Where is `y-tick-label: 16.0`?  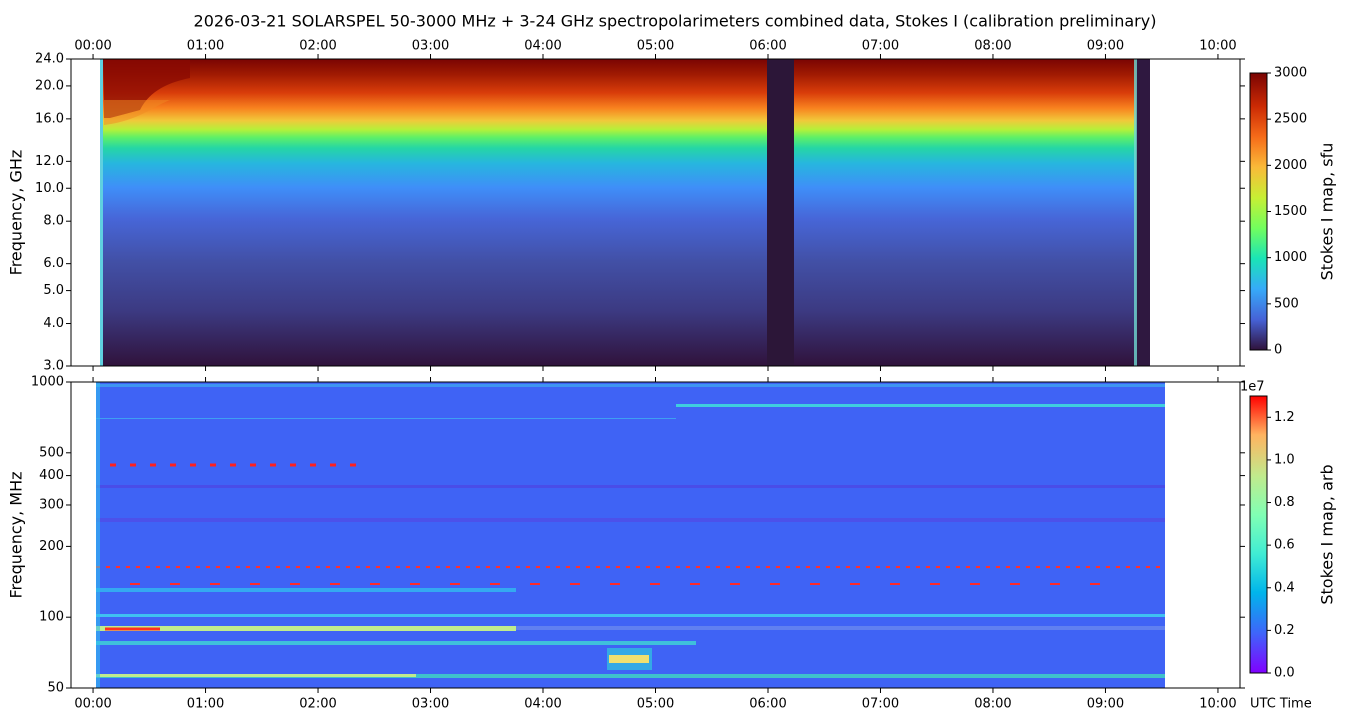 y-tick-label: 16.0 is located at coordinates (49, 118).